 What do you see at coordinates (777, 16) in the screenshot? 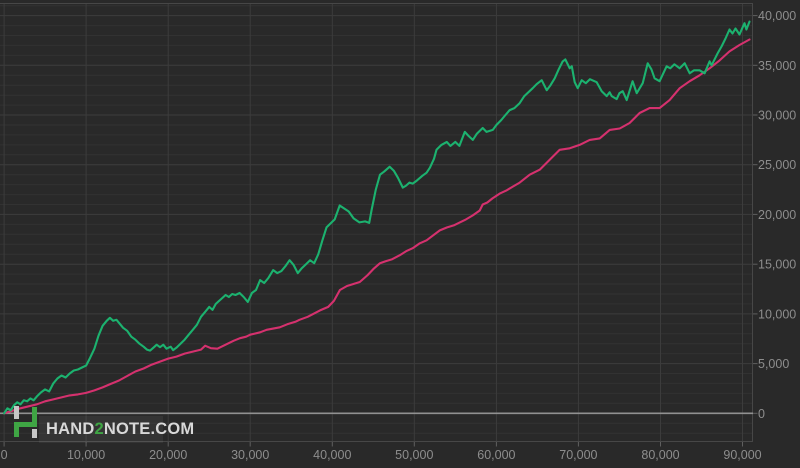
I see `y-axis-label: 40,000` at bounding box center [777, 16].